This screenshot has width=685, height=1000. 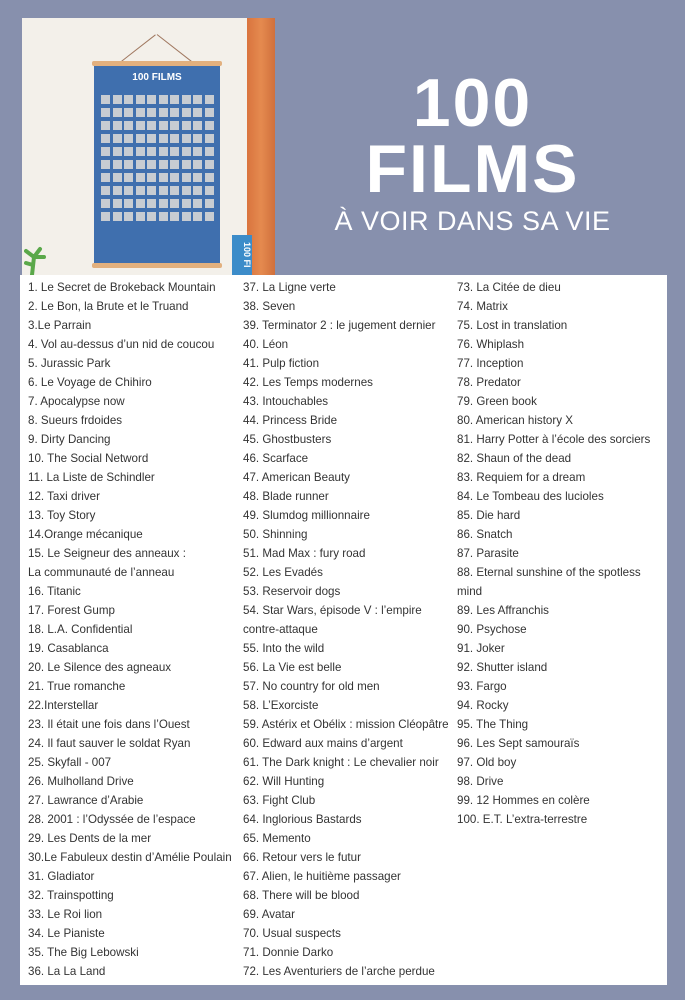 I want to click on film-item: 77. Inception, so click(x=490, y=363).